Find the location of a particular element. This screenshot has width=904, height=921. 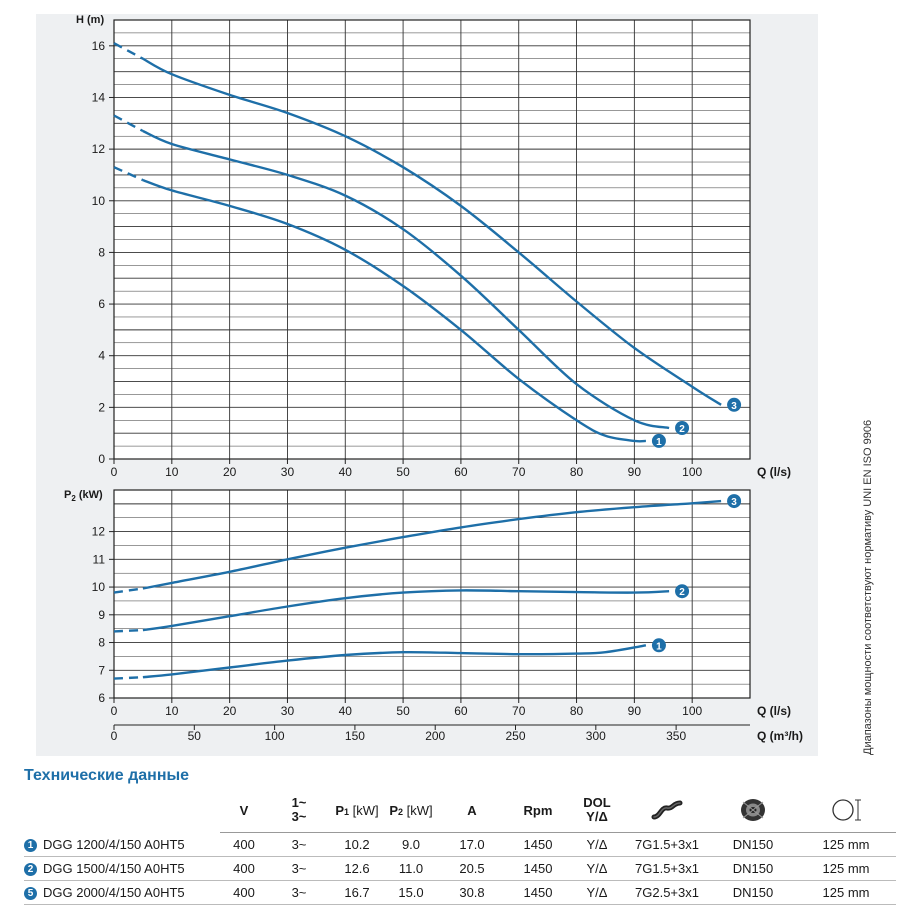

x2-axis-label: Q (m³/h) is located at coordinates (780, 736).